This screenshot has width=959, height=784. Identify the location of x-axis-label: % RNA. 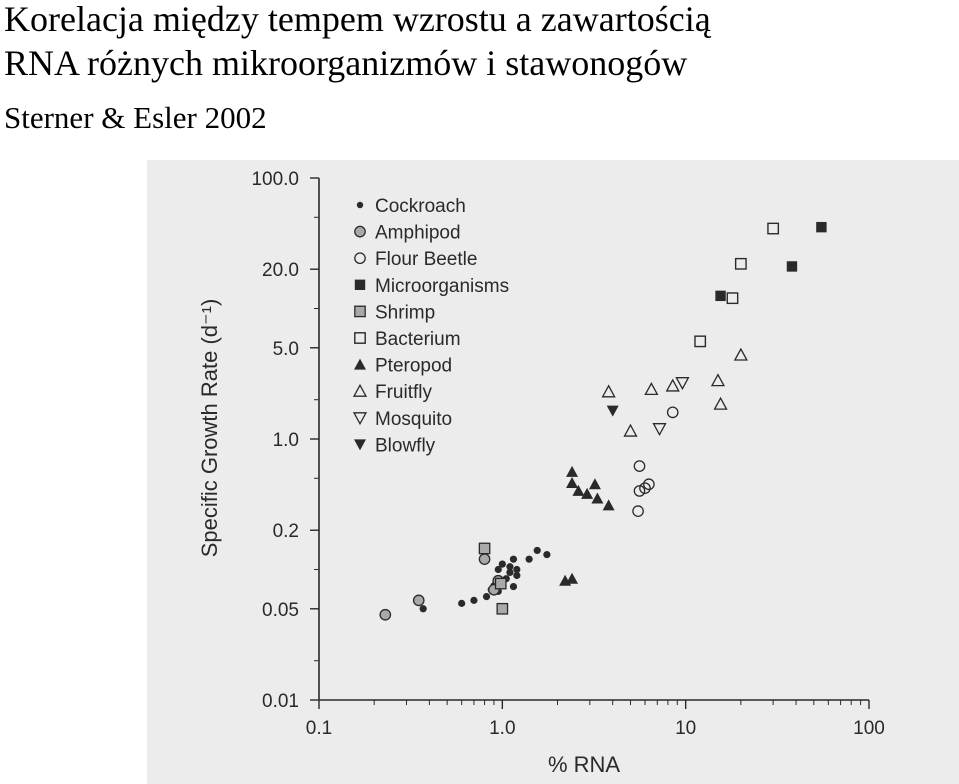
(584, 764).